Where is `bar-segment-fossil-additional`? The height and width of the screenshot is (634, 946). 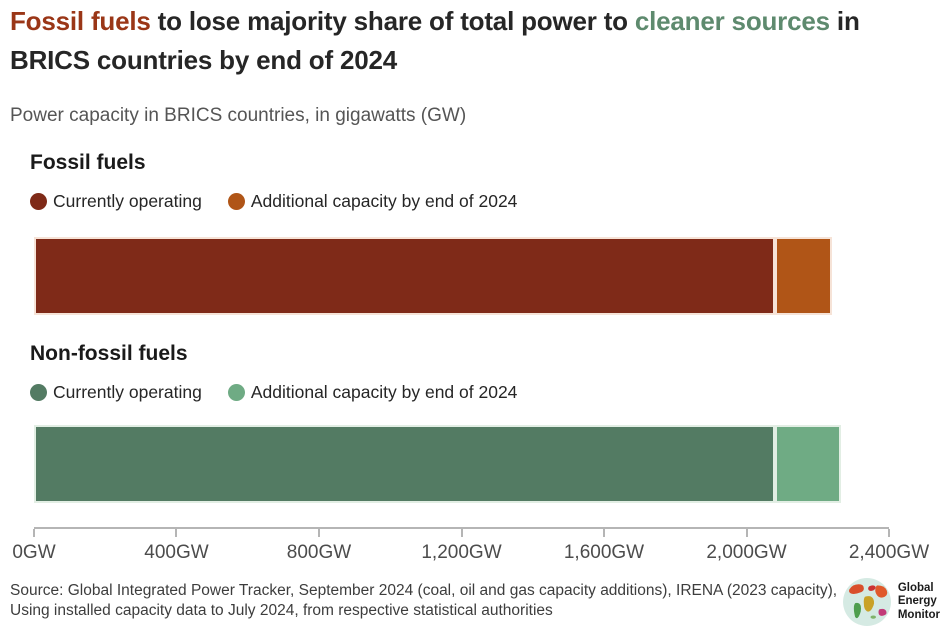 bar-segment-fossil-additional is located at coordinates (803, 276).